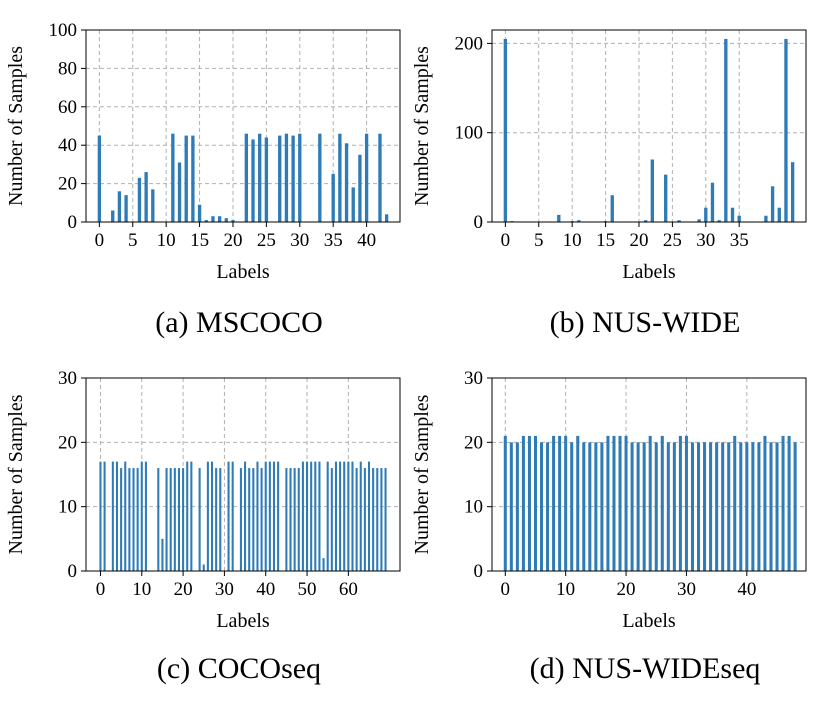  Describe the element at coordinates (239, 668) in the screenshot. I see `chart-caption: (c) COCOseq` at that location.